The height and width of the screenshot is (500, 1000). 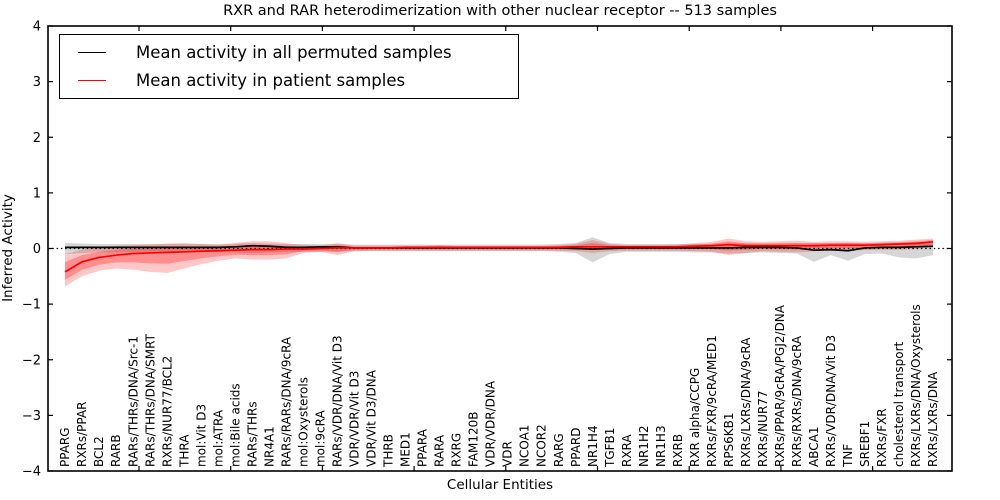 What do you see at coordinates (491, 423) in the screenshot?
I see `x-category-label: VDR/VDR/DNA` at bounding box center [491, 423].